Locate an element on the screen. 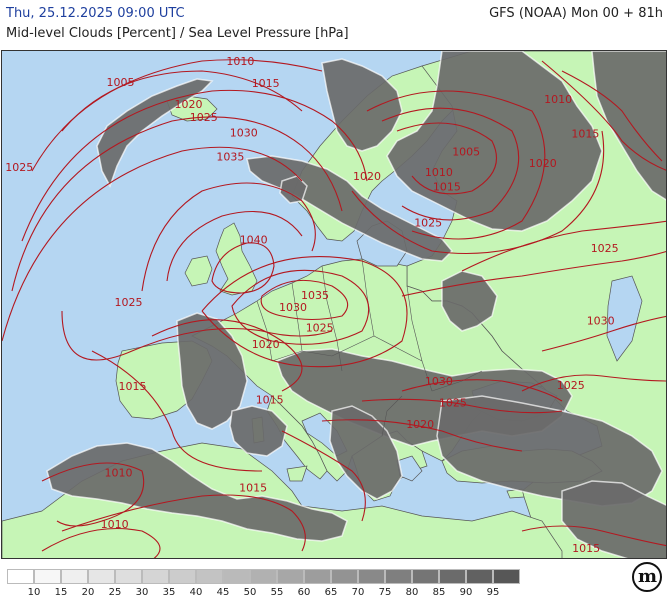  legend-tick: 35 is located at coordinates (169, 592).